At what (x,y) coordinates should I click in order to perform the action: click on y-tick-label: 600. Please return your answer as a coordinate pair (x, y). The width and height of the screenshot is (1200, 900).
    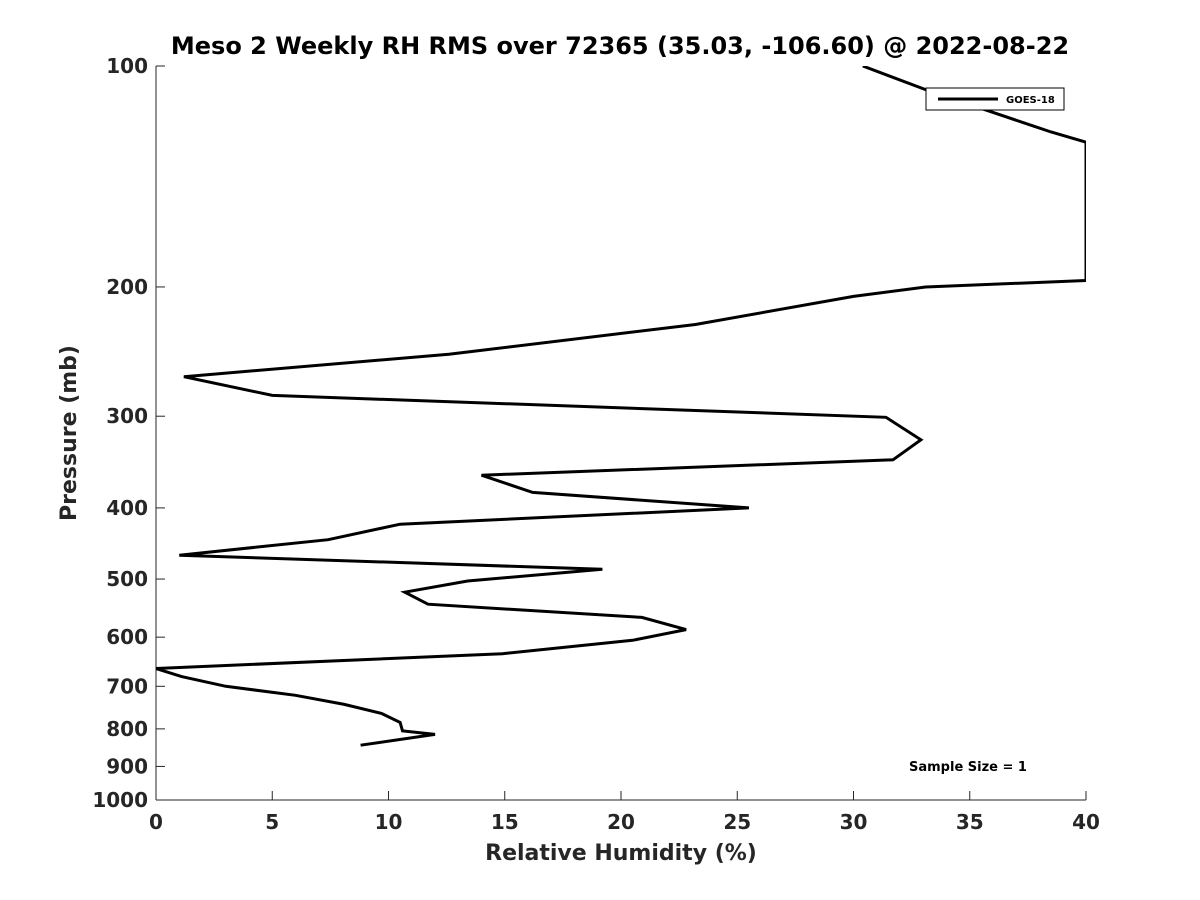
    Looking at the image, I should click on (127, 637).